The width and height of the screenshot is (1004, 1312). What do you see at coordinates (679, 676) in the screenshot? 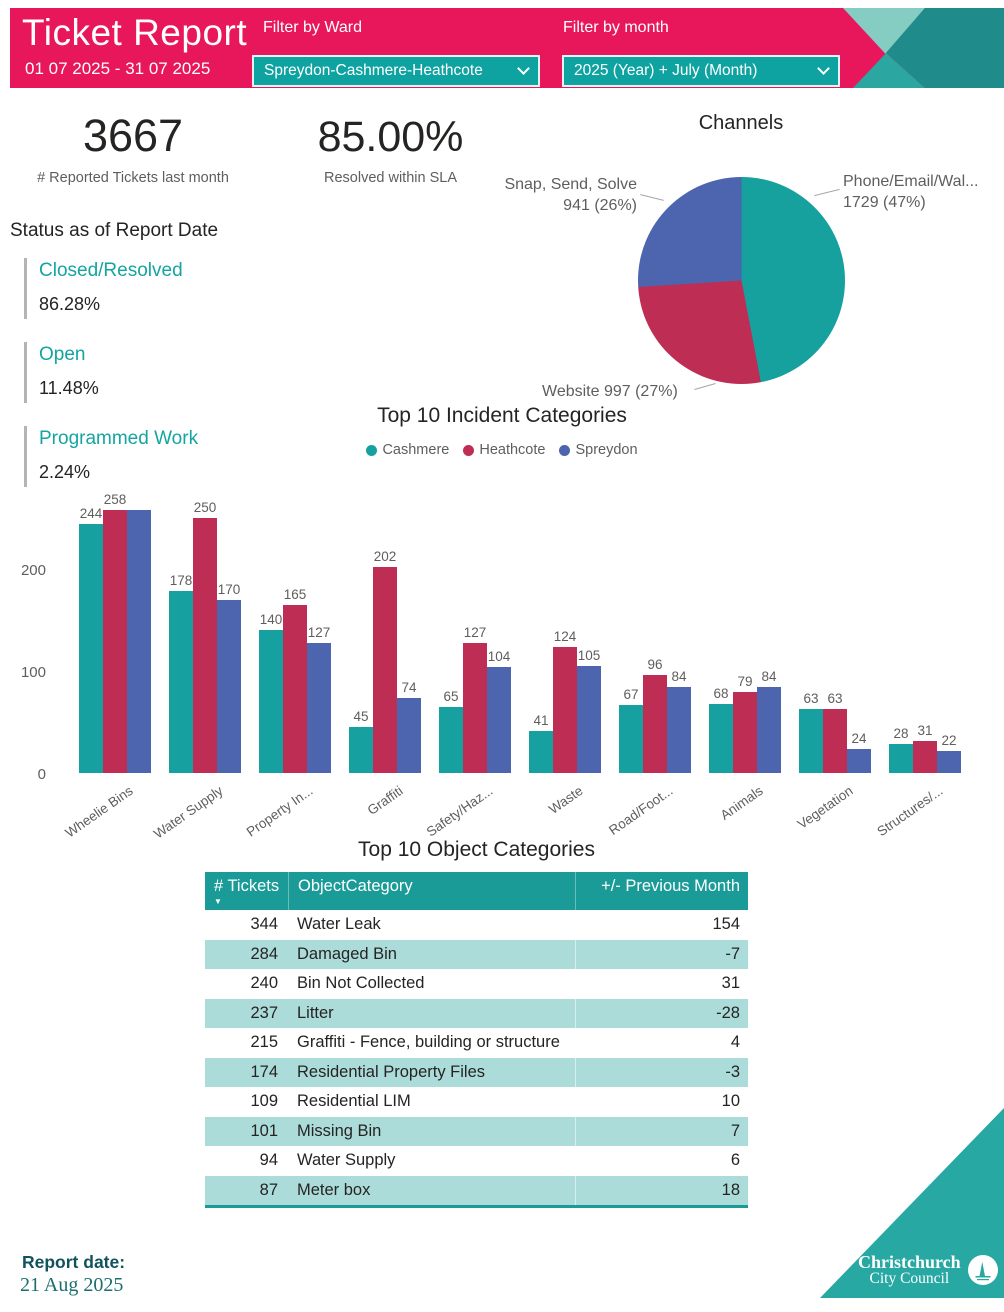
I see `bar-value-label: 84` at bounding box center [679, 676].